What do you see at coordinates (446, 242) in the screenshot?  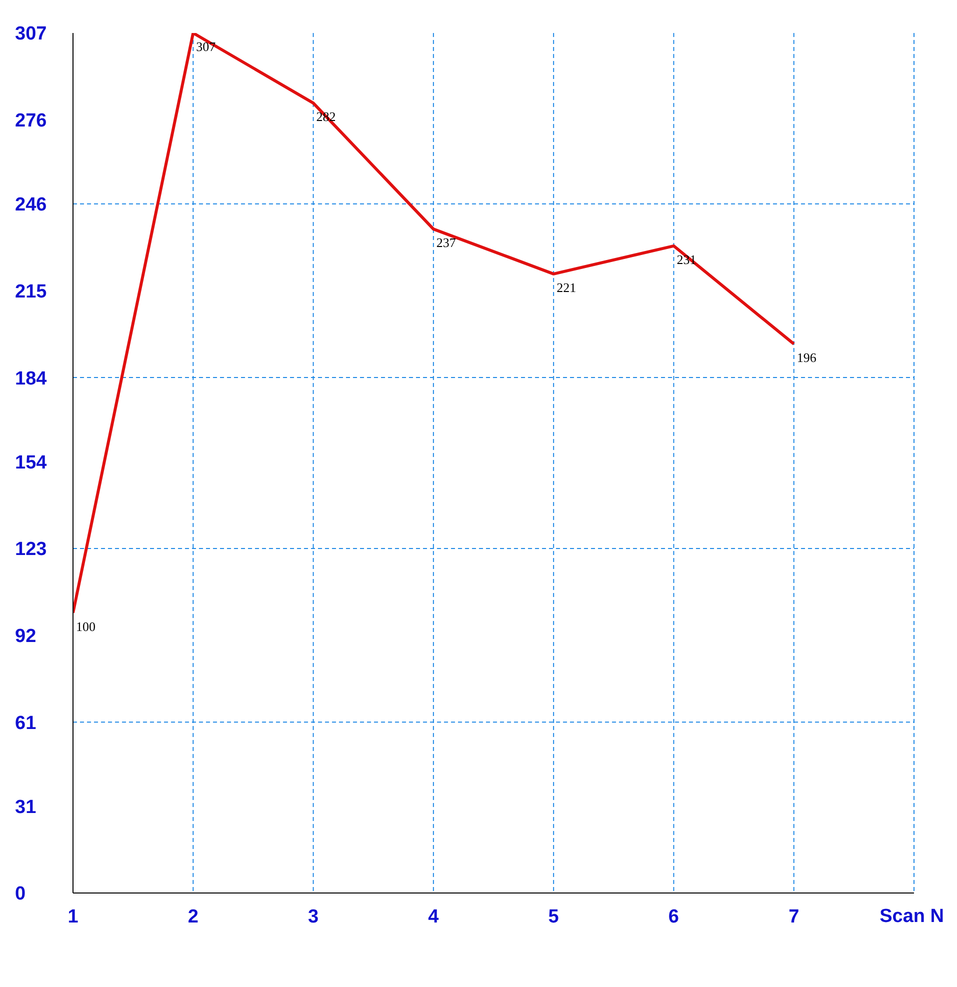 I see `data-label: 237` at bounding box center [446, 242].